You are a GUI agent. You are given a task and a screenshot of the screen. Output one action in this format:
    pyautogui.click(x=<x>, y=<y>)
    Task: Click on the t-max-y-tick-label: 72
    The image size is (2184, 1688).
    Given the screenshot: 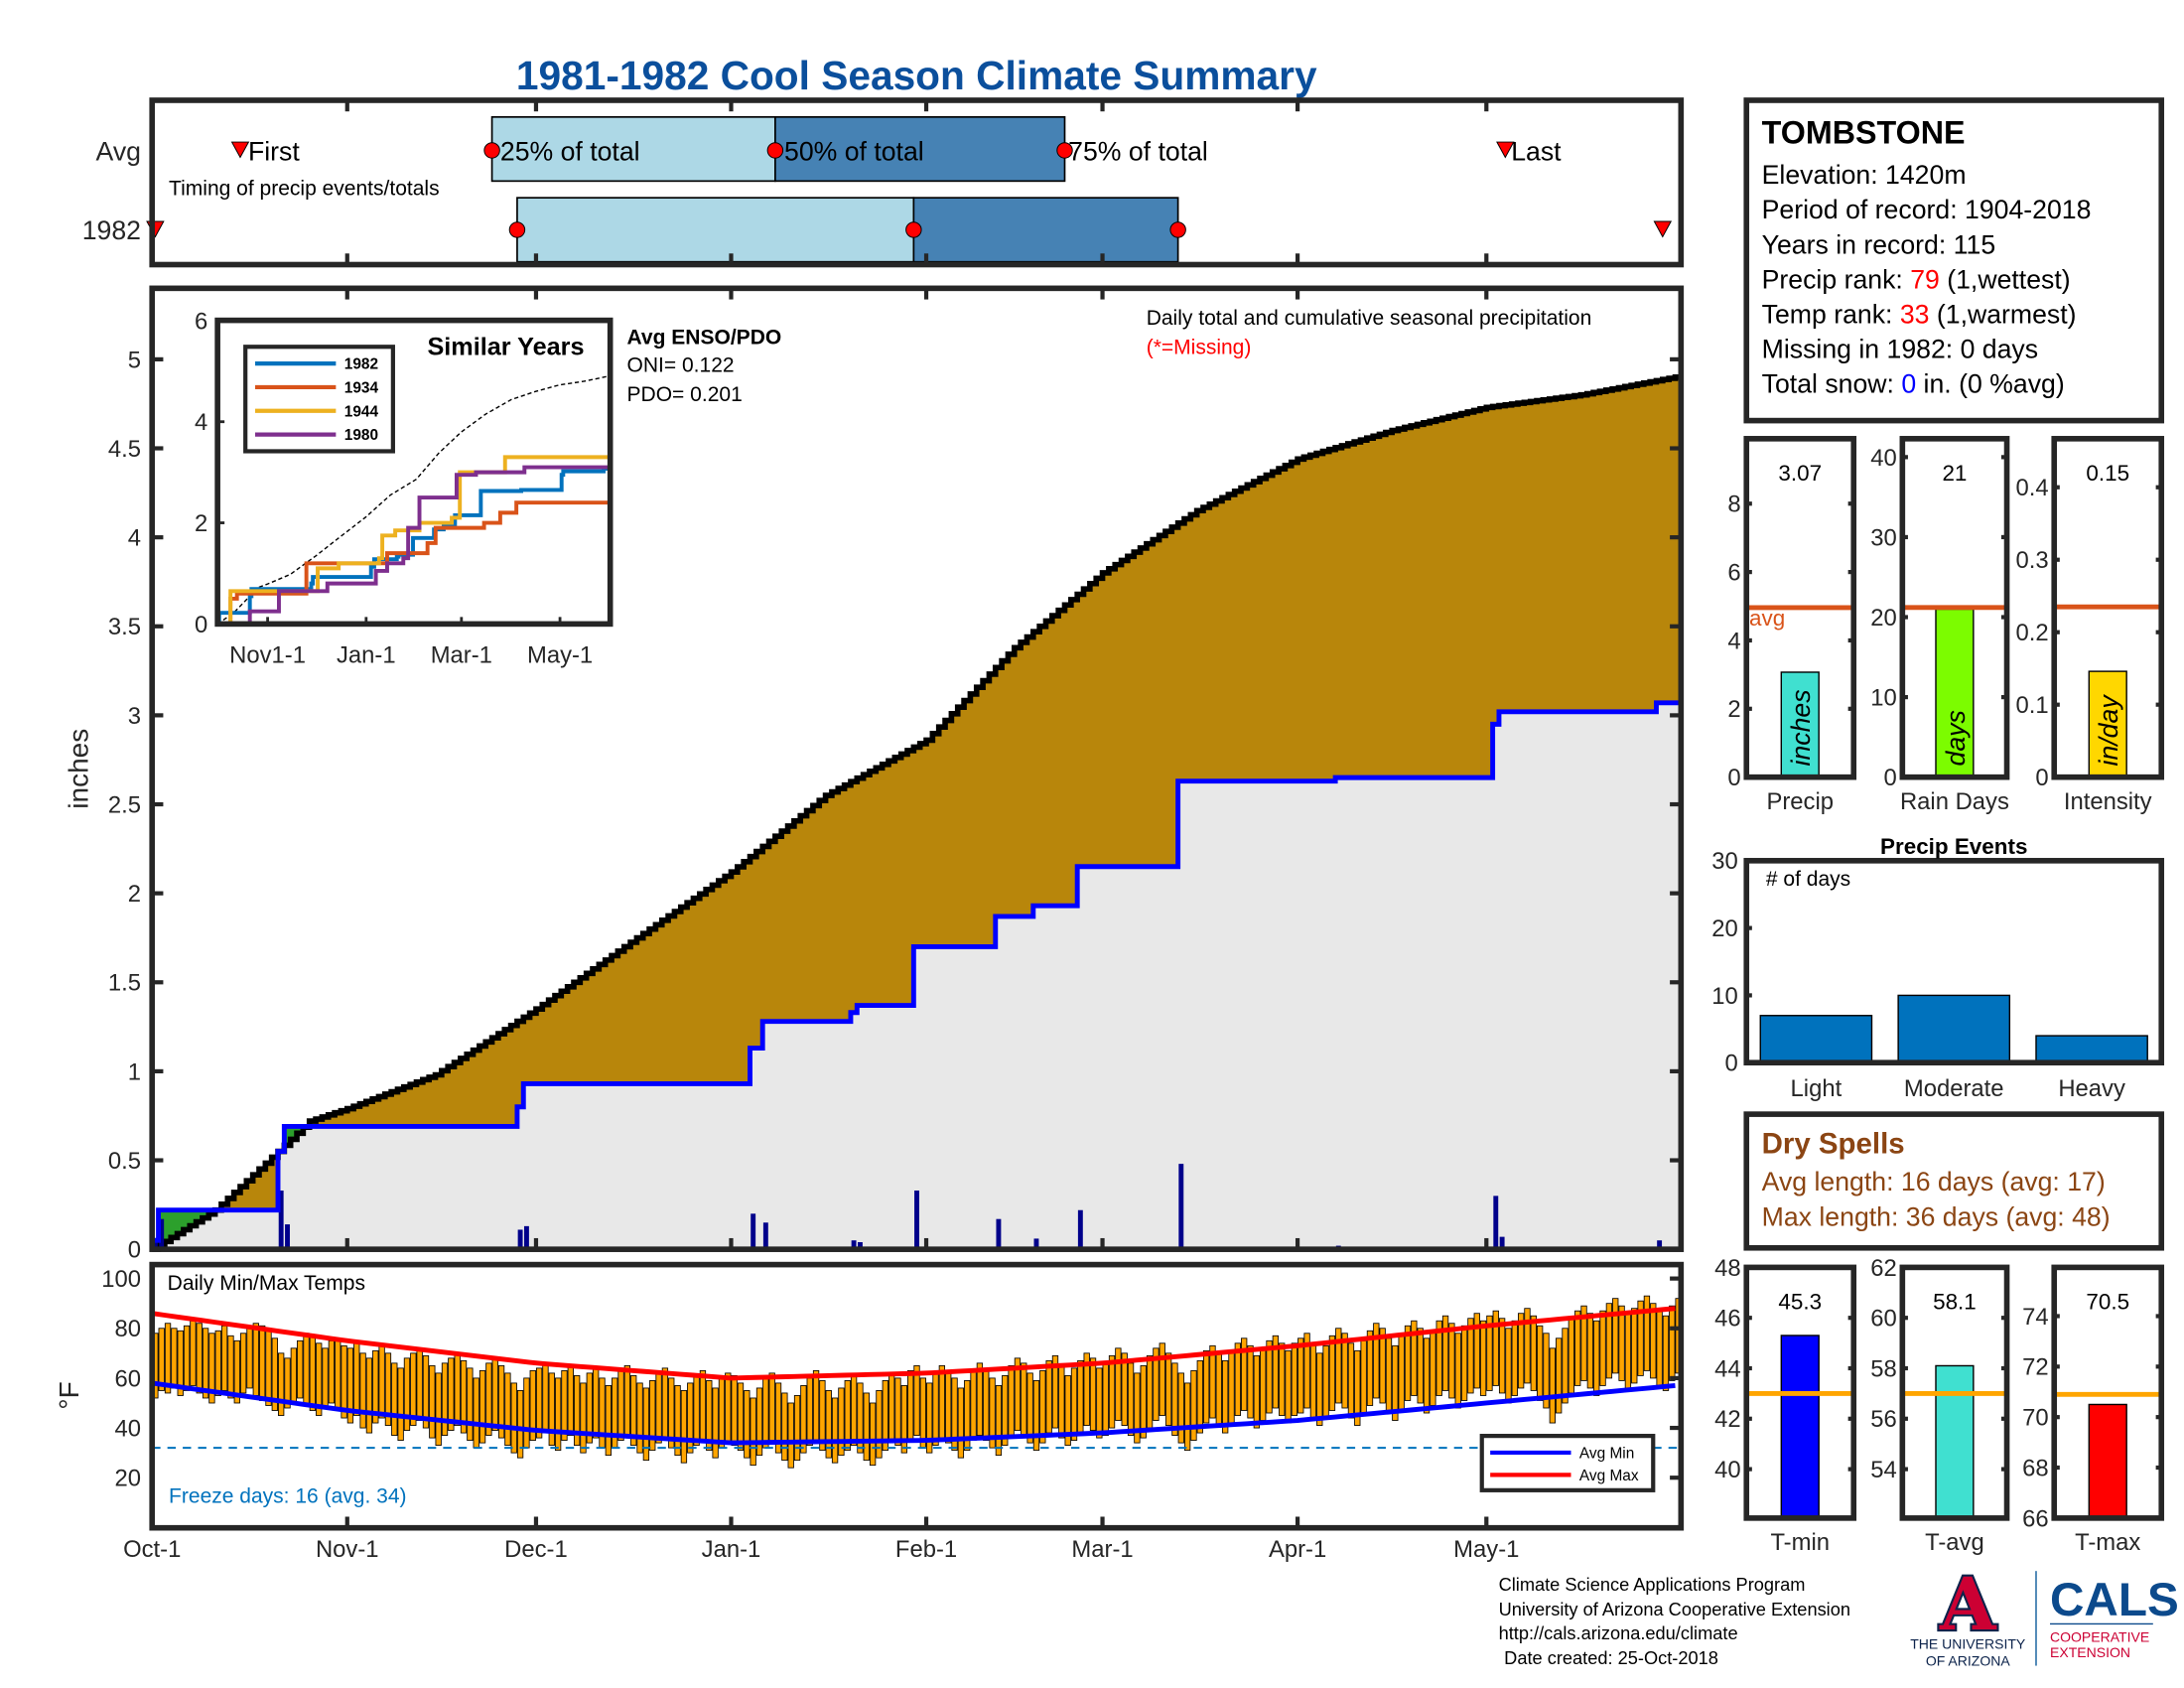 What is the action you would take?
    pyautogui.click(x=2035, y=1367)
    